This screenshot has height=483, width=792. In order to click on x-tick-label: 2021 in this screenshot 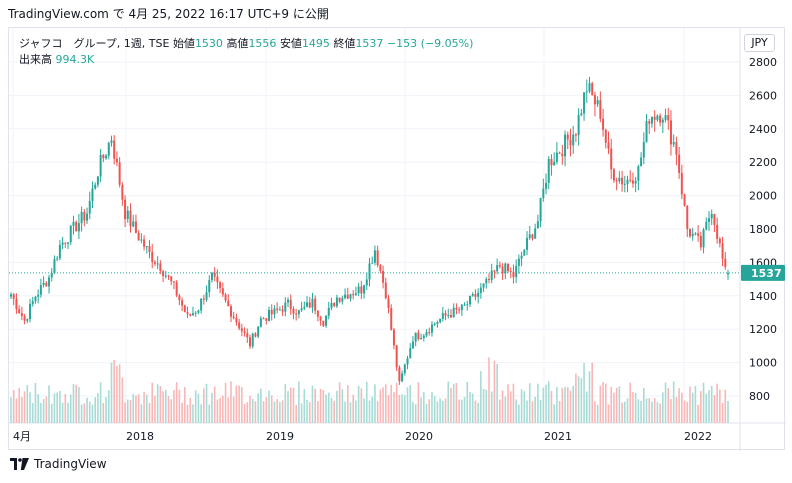, I will do `click(558, 436)`.